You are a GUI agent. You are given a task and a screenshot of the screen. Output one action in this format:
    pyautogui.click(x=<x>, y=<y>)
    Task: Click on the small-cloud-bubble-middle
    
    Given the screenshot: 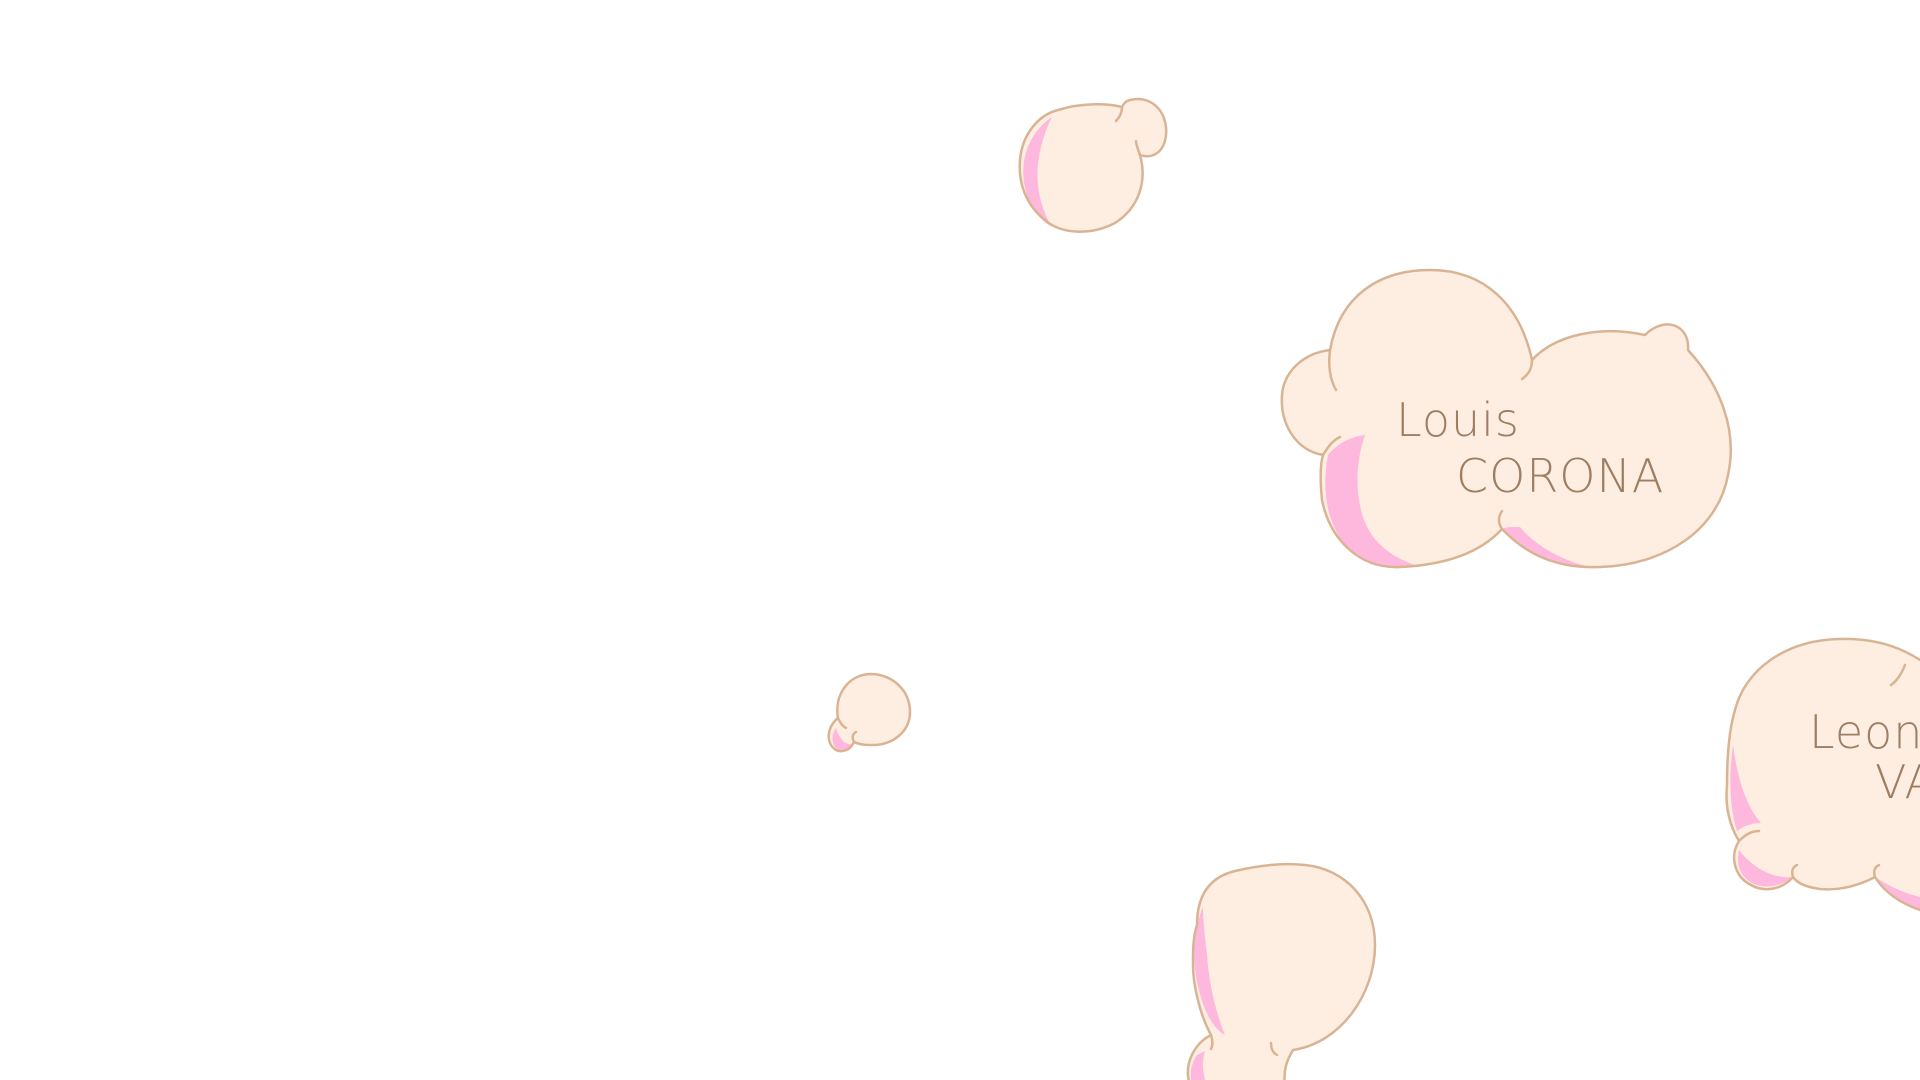 What is the action you would take?
    pyautogui.click(x=869, y=712)
    